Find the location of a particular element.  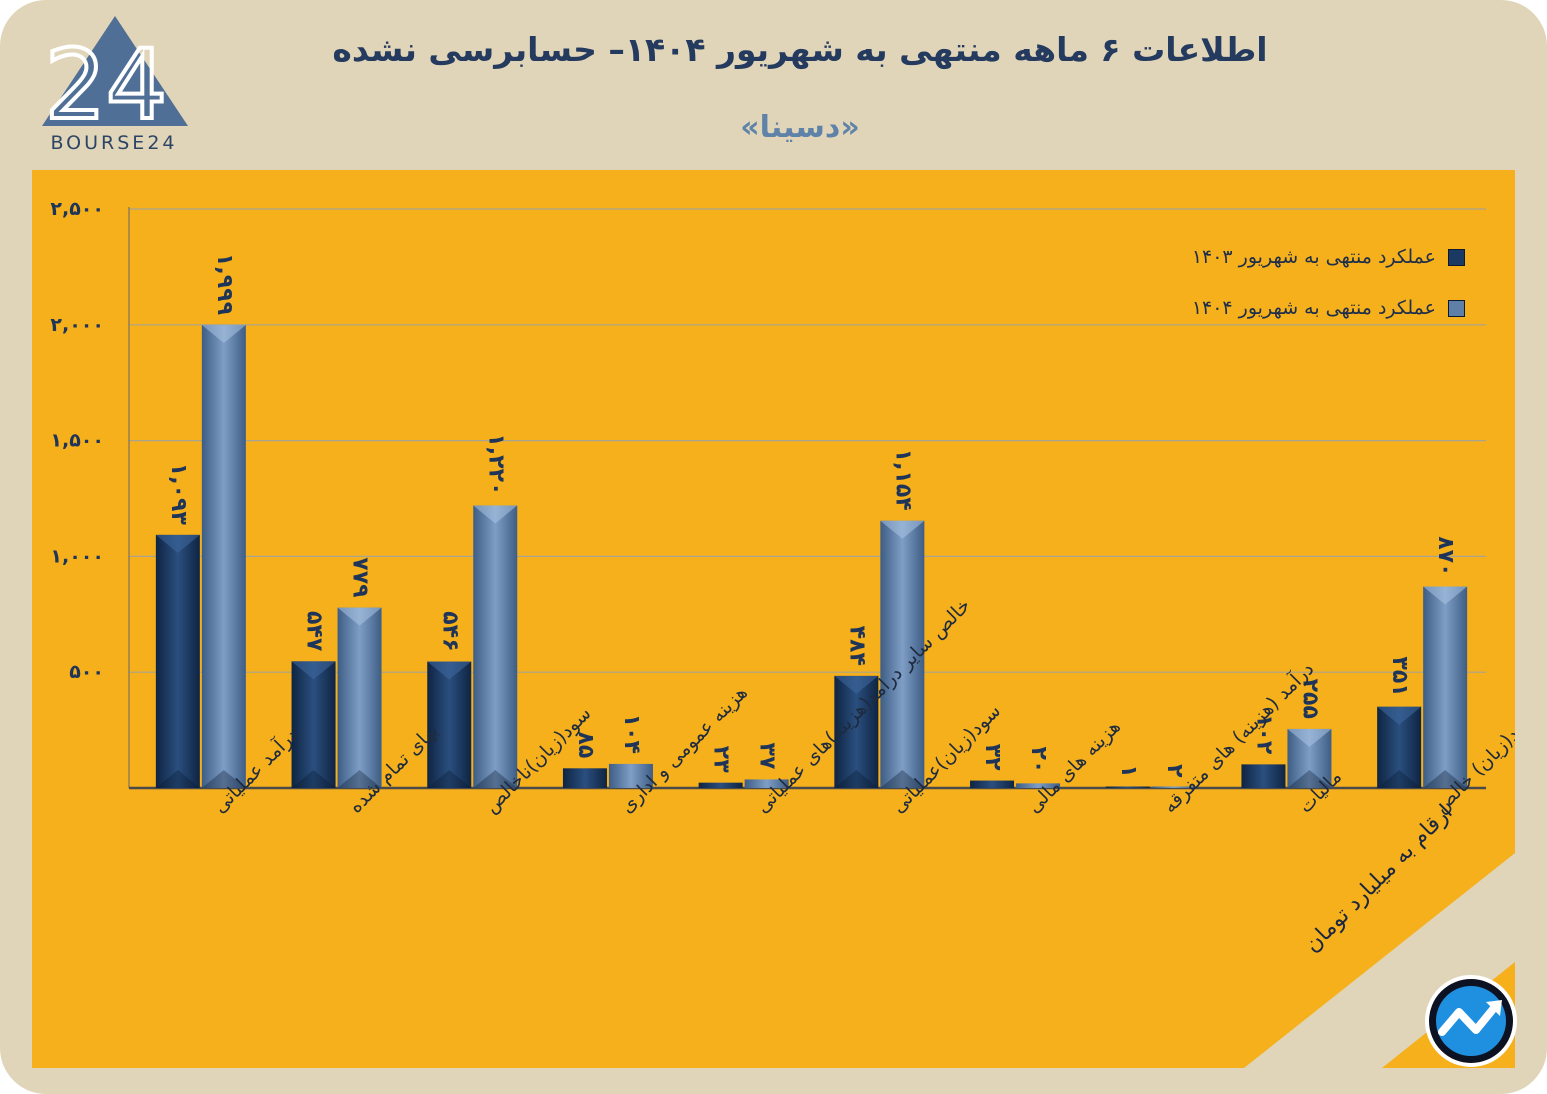

data-label-1403: ۱ is located at coordinates (1128, 770).